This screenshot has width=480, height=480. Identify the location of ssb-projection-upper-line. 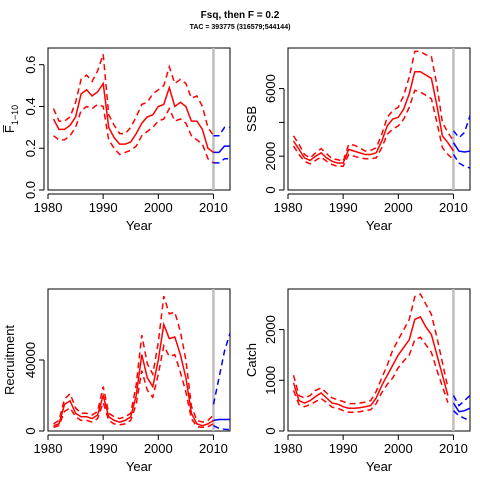
(461, 127).